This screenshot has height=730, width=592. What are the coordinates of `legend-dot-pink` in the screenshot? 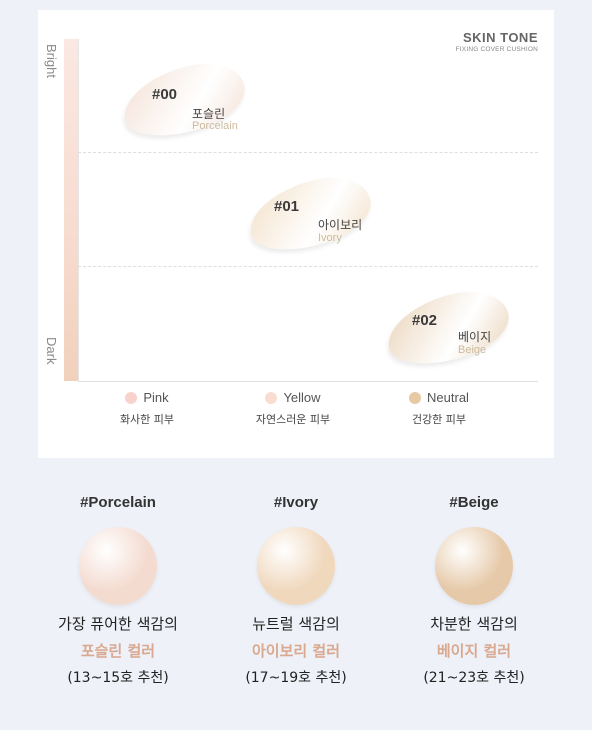 It's located at (131, 397).